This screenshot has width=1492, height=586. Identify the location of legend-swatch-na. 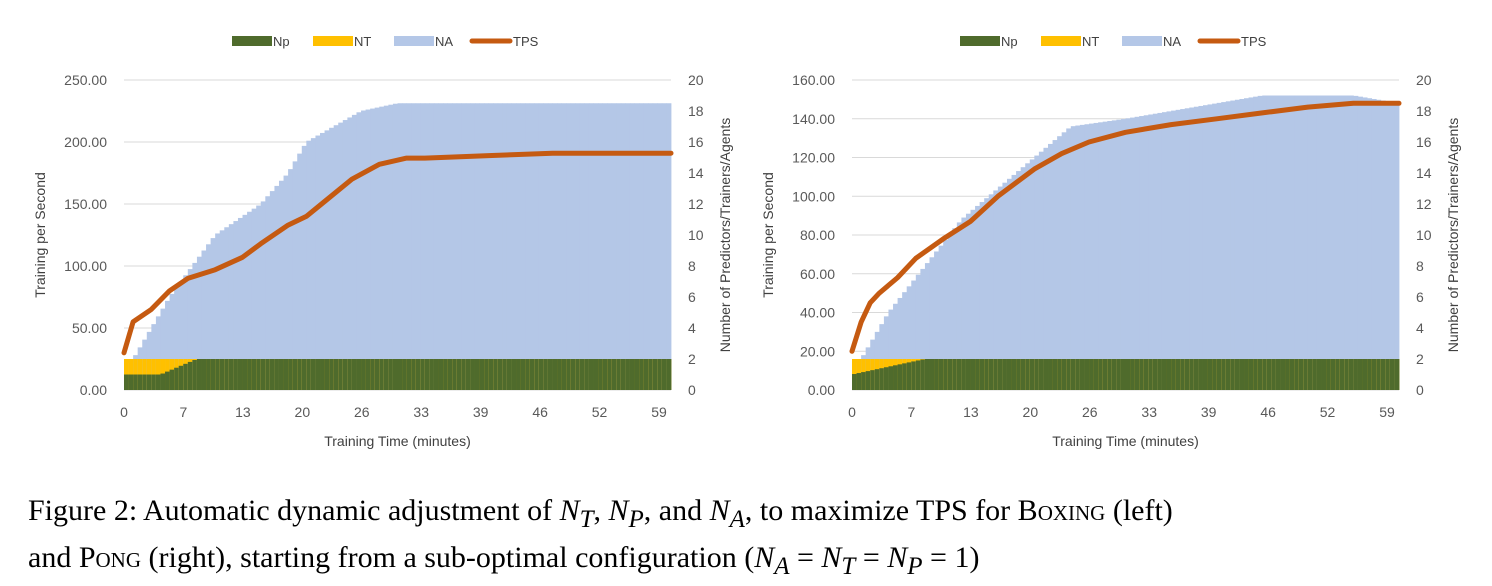
(414, 41).